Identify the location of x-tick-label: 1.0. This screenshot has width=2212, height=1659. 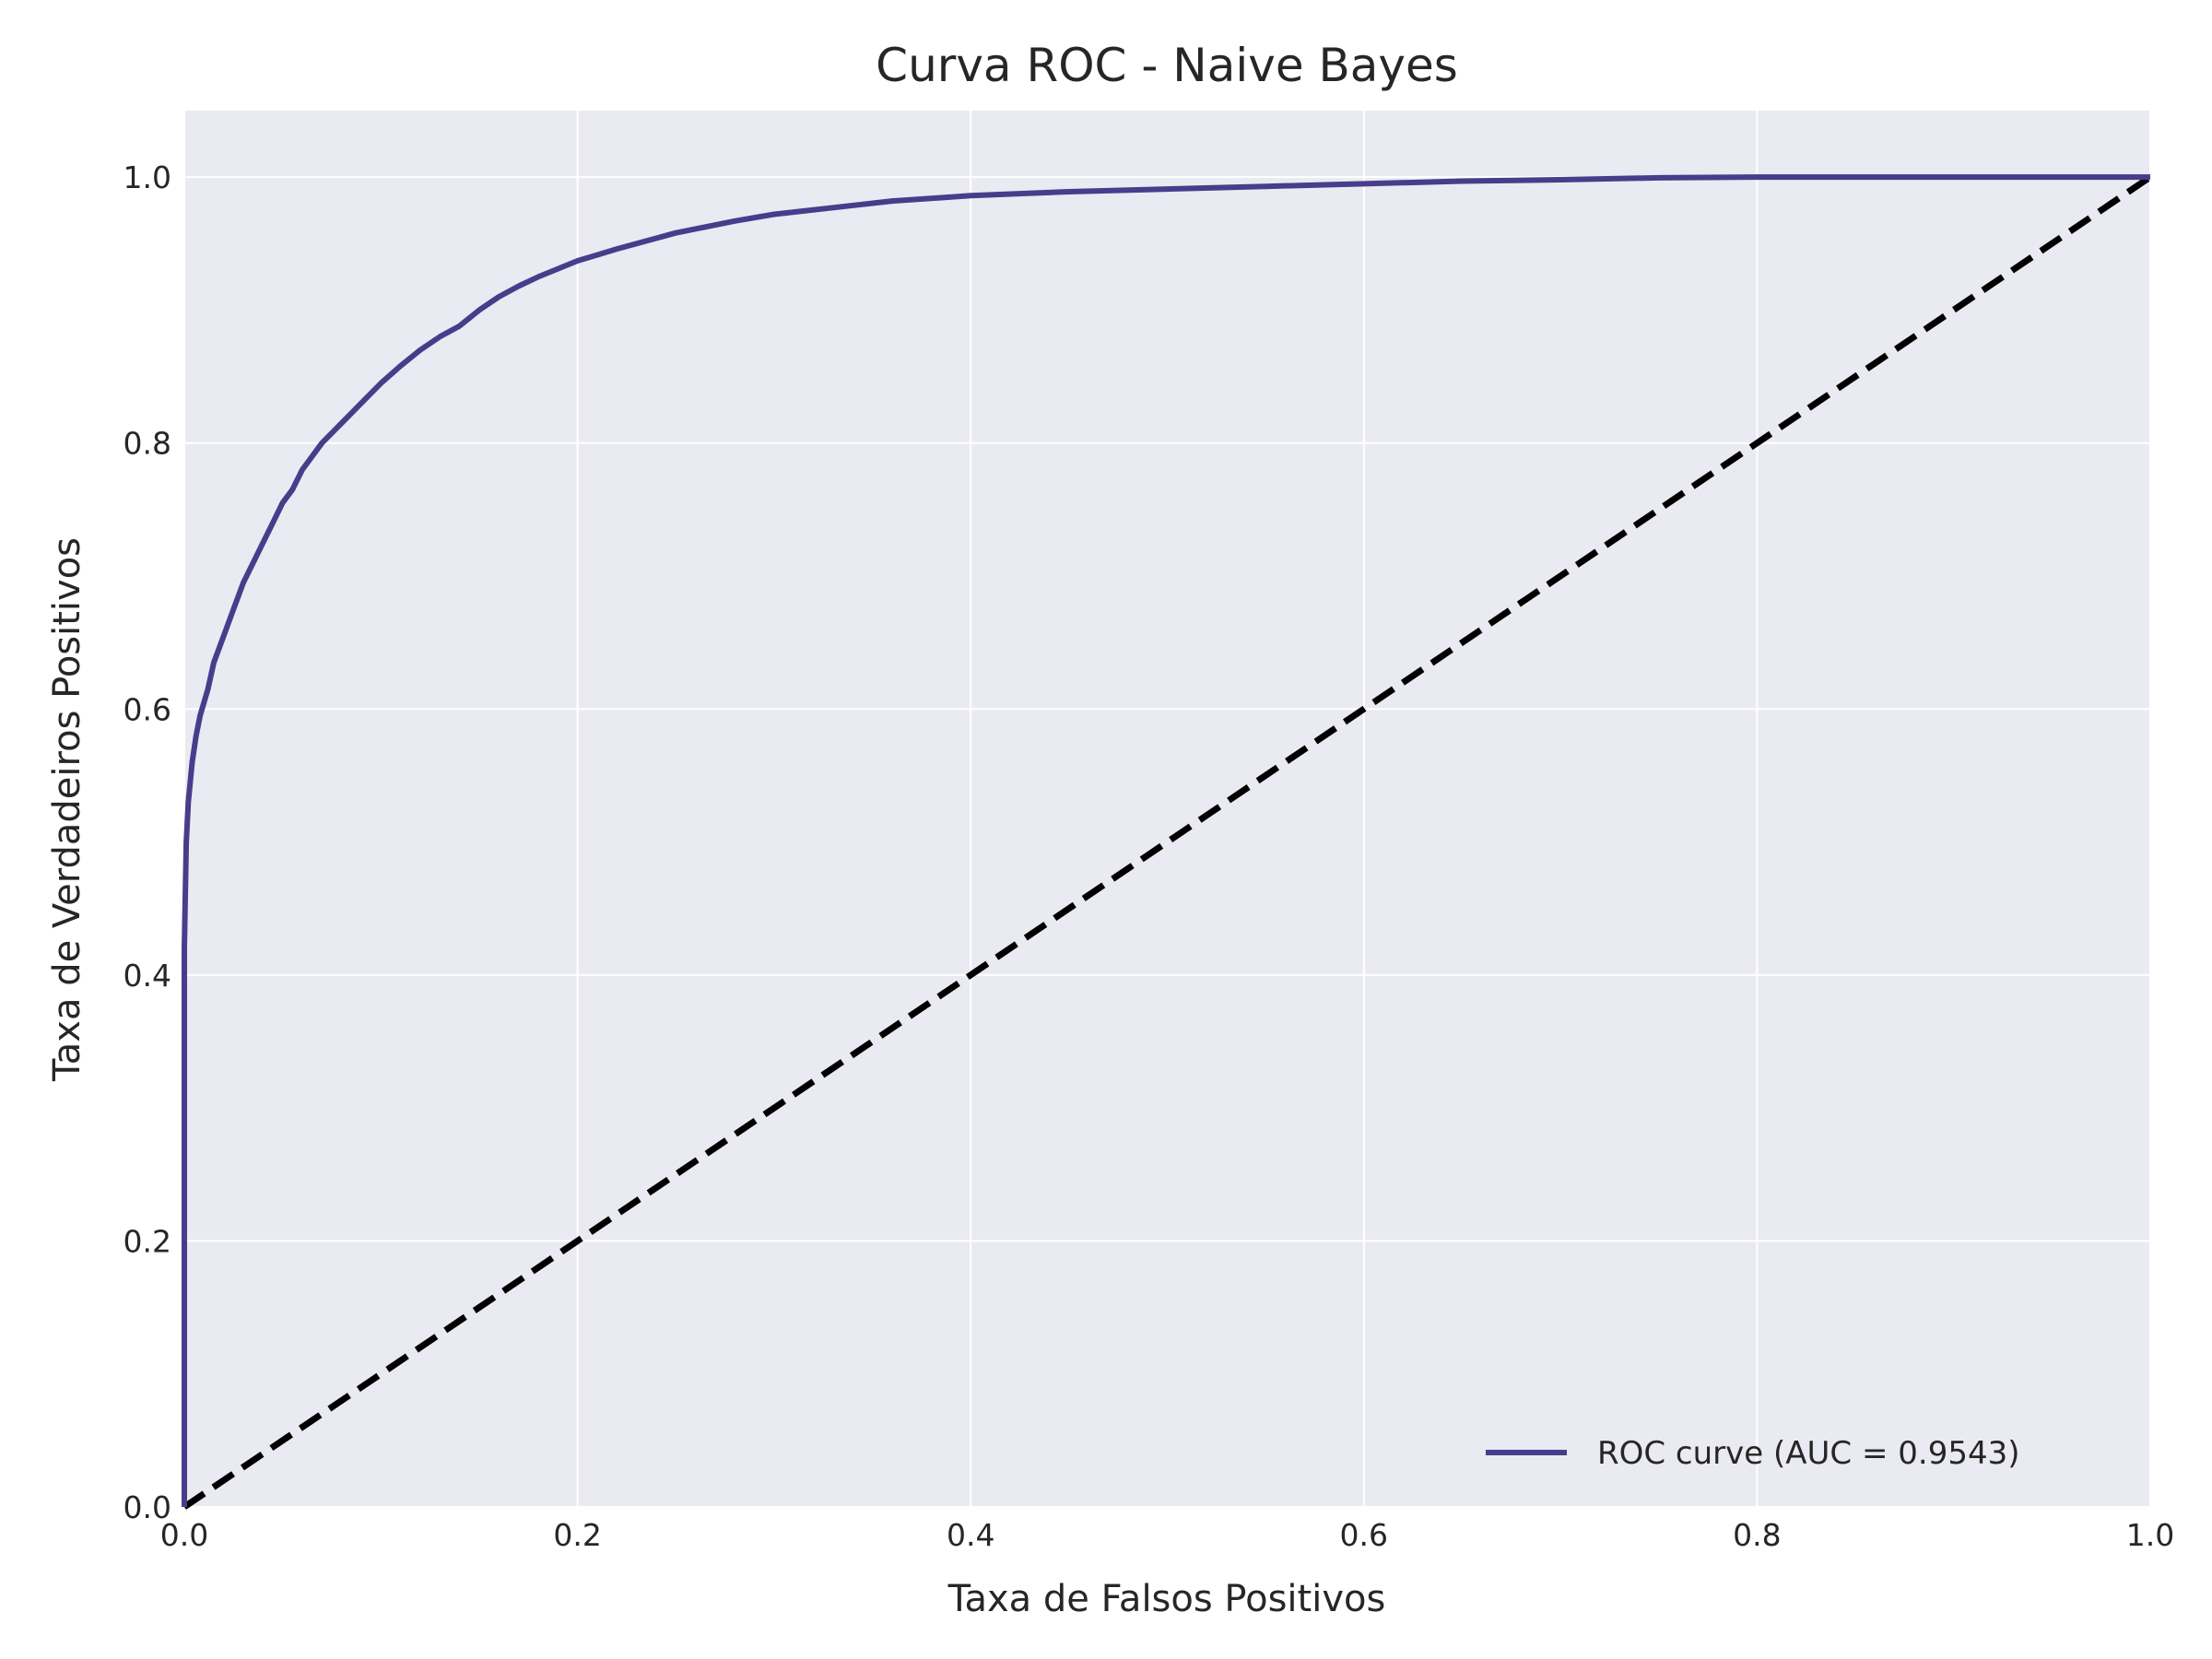
(2150, 1535).